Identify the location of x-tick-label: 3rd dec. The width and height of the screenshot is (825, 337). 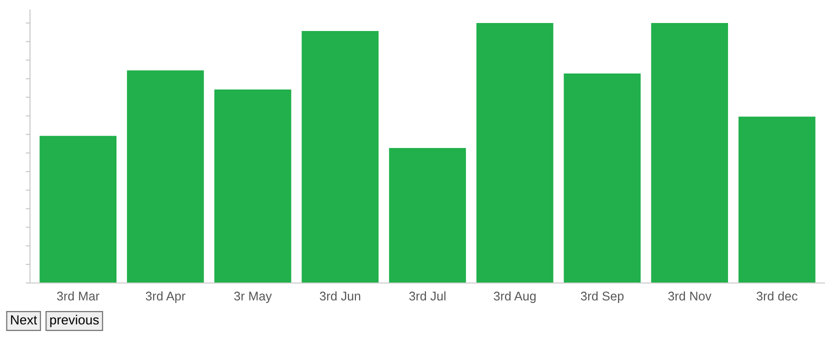
(777, 296).